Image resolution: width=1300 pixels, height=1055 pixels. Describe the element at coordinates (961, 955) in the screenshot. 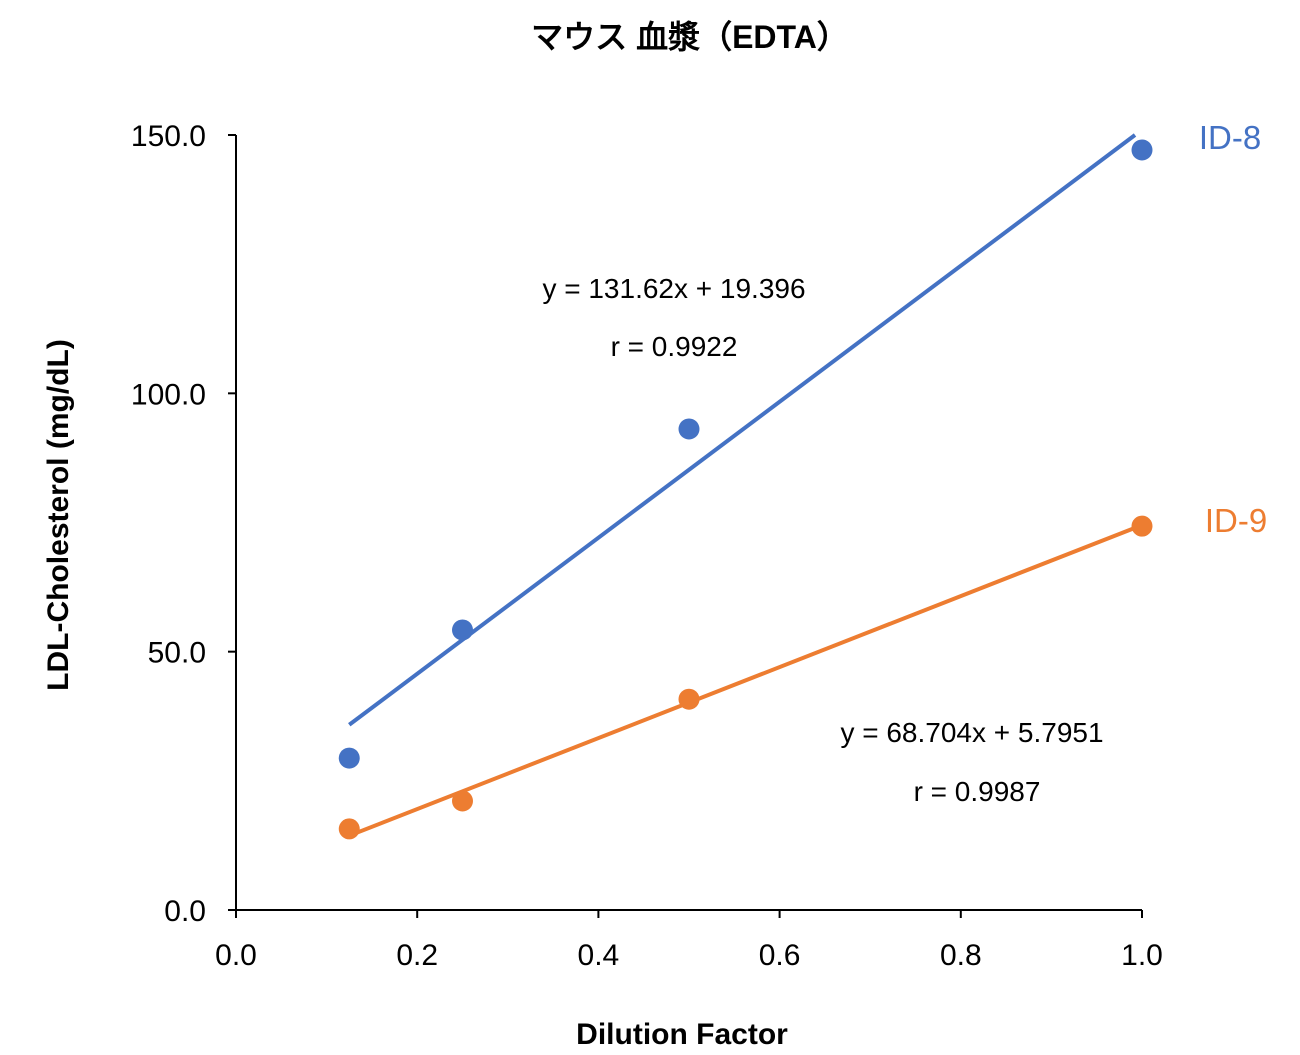

I see `x-tick-label: 0.8` at that location.